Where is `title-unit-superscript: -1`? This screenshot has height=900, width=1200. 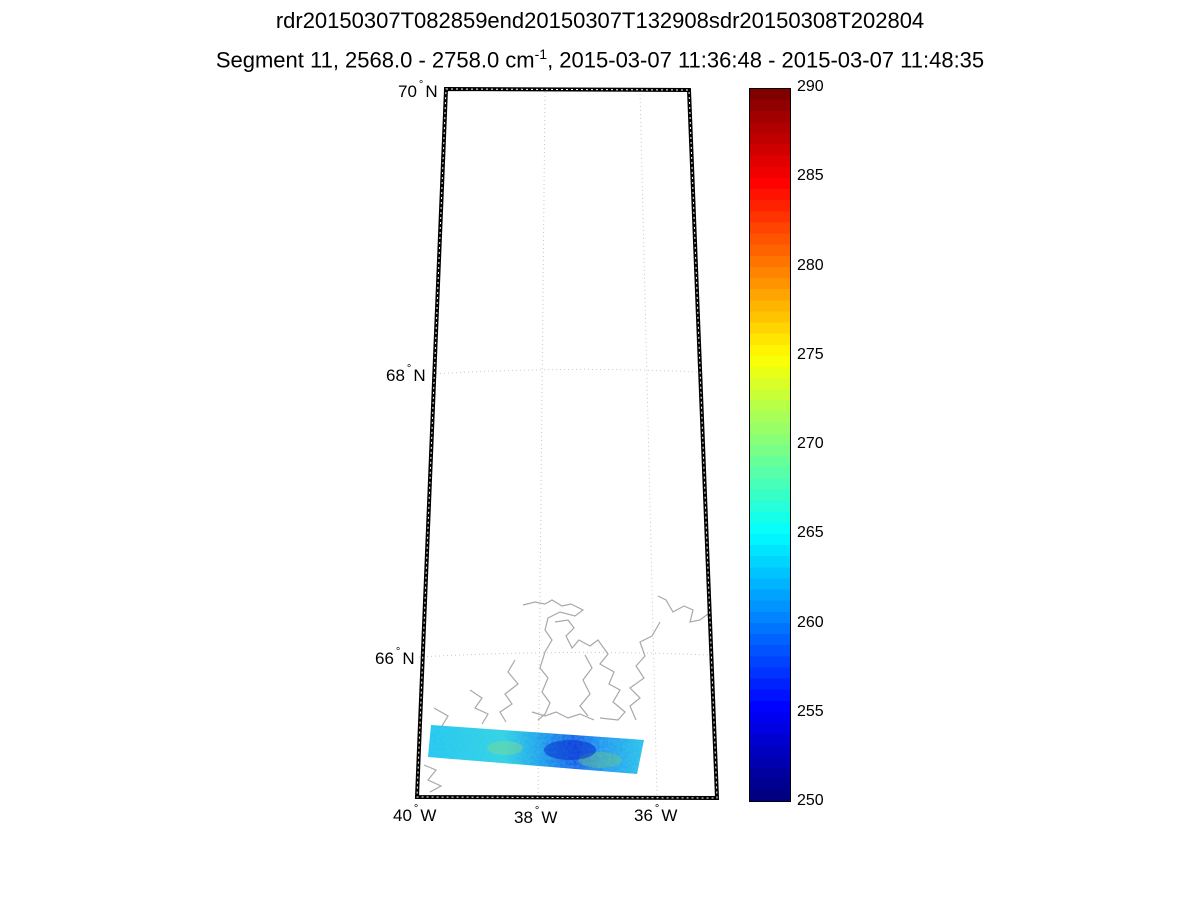
title-unit-superscript: -1 is located at coordinates (541, 54).